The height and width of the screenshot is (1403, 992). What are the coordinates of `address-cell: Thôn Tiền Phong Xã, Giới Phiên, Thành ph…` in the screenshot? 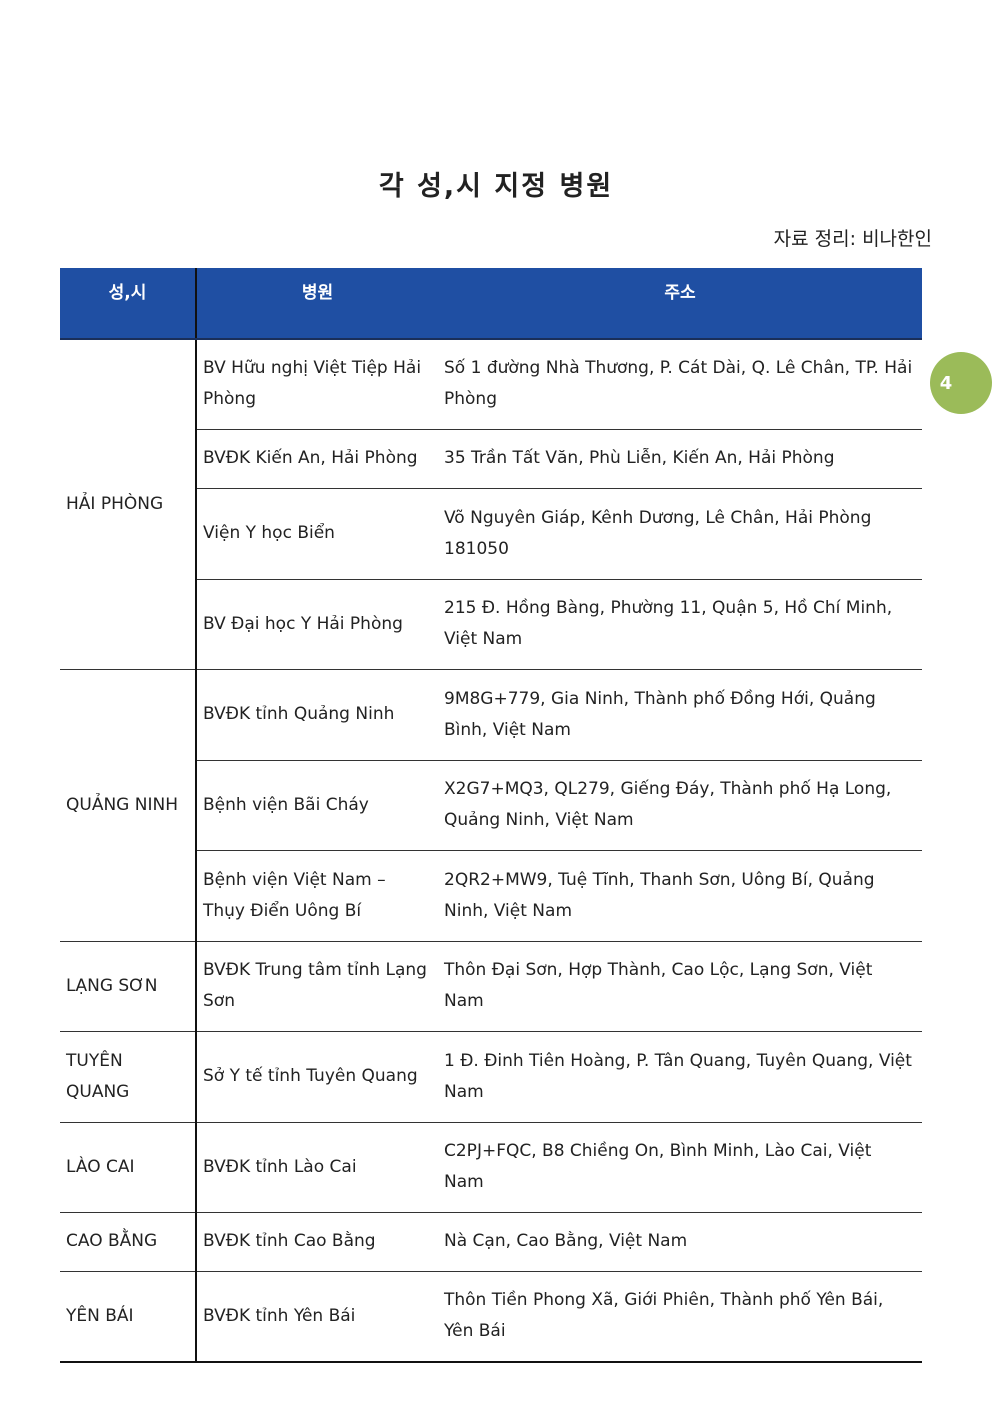 It's located at (680, 1317).